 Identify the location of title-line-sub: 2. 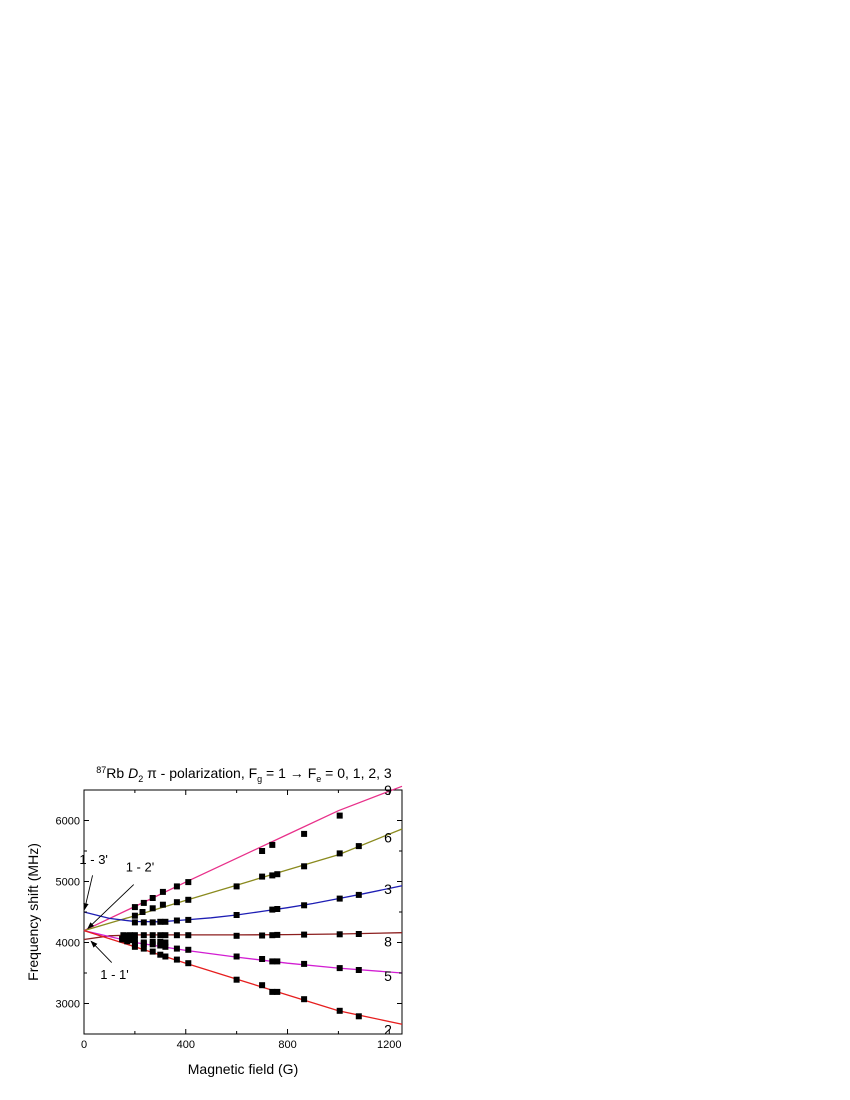
(140, 779).